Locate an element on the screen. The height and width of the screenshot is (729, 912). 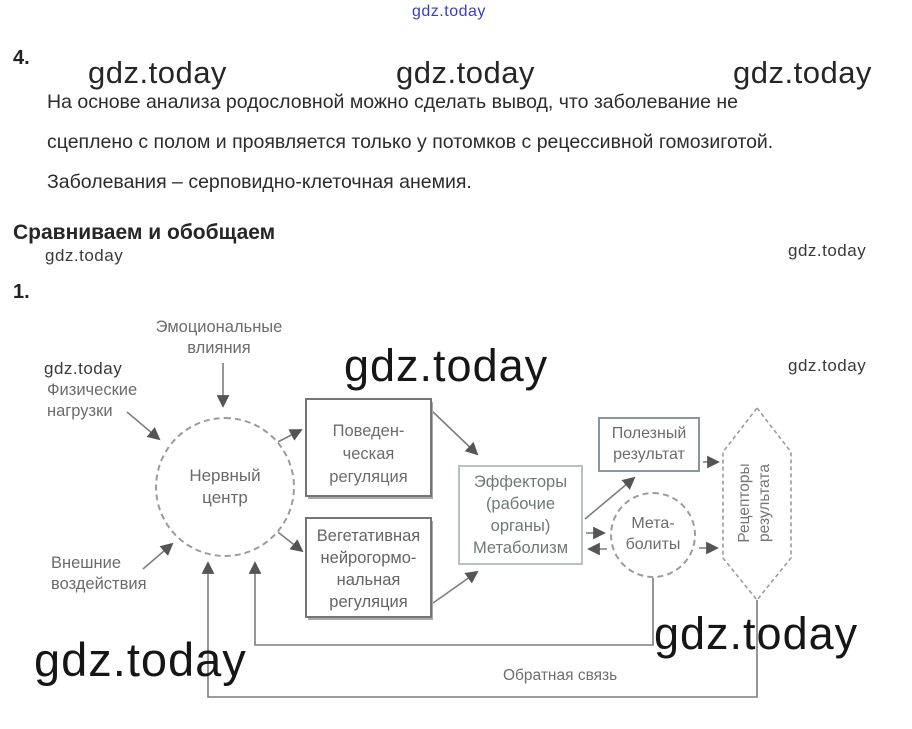
node-nerve-center: Нервный центр is located at coordinates (225, 487).